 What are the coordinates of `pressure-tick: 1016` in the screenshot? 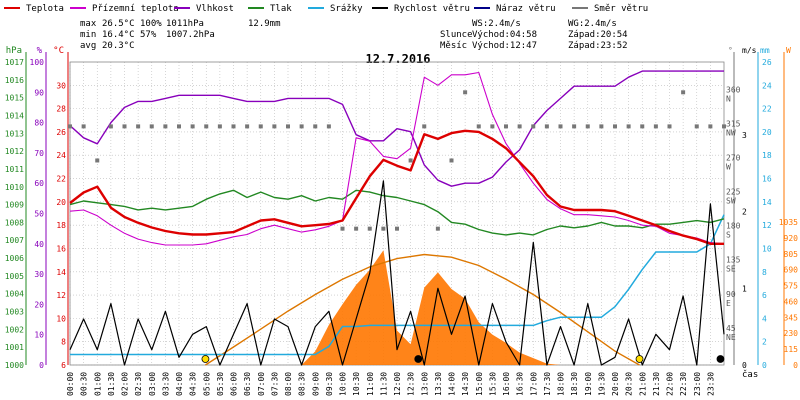 It's located at (14, 80).